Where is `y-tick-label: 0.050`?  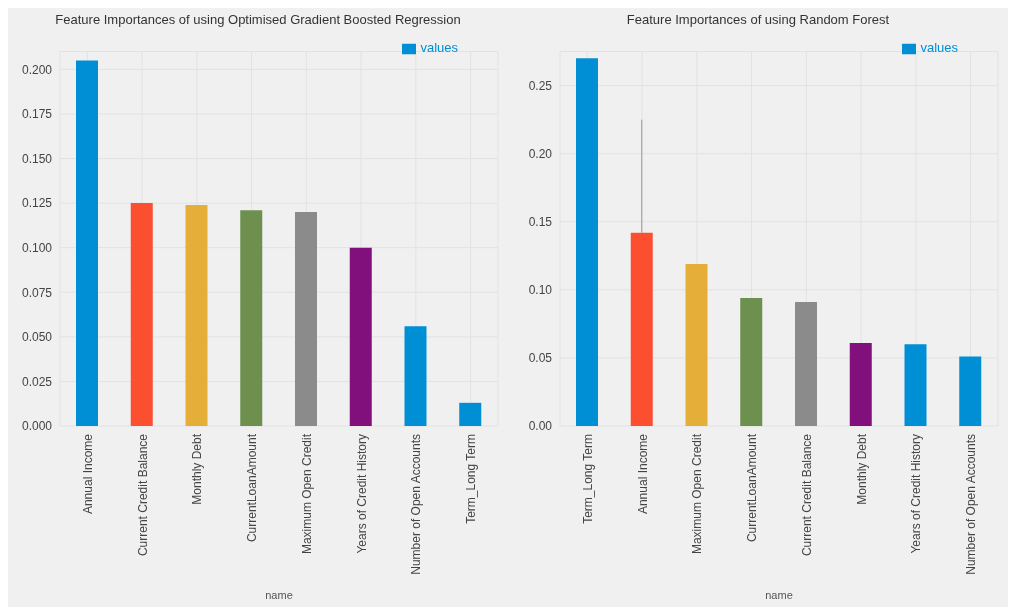
y-tick-label: 0.050 is located at coordinates (37, 337).